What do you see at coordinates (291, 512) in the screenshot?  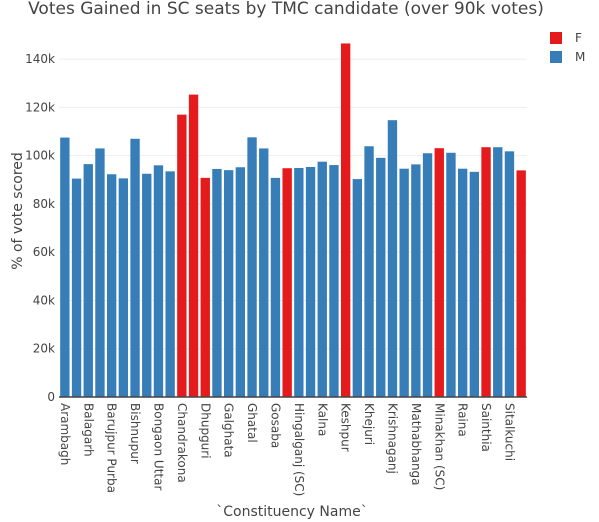 I see `x-axis-title: `Constituency Name`` at bounding box center [291, 512].